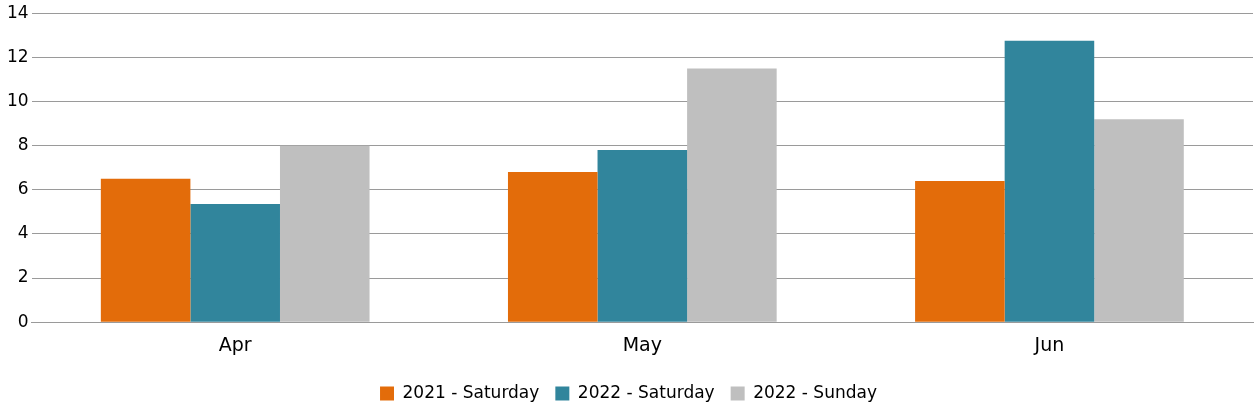 Image resolution: width=1257 pixels, height=412 pixels. I want to click on y-tick-label: 4, so click(23, 232).